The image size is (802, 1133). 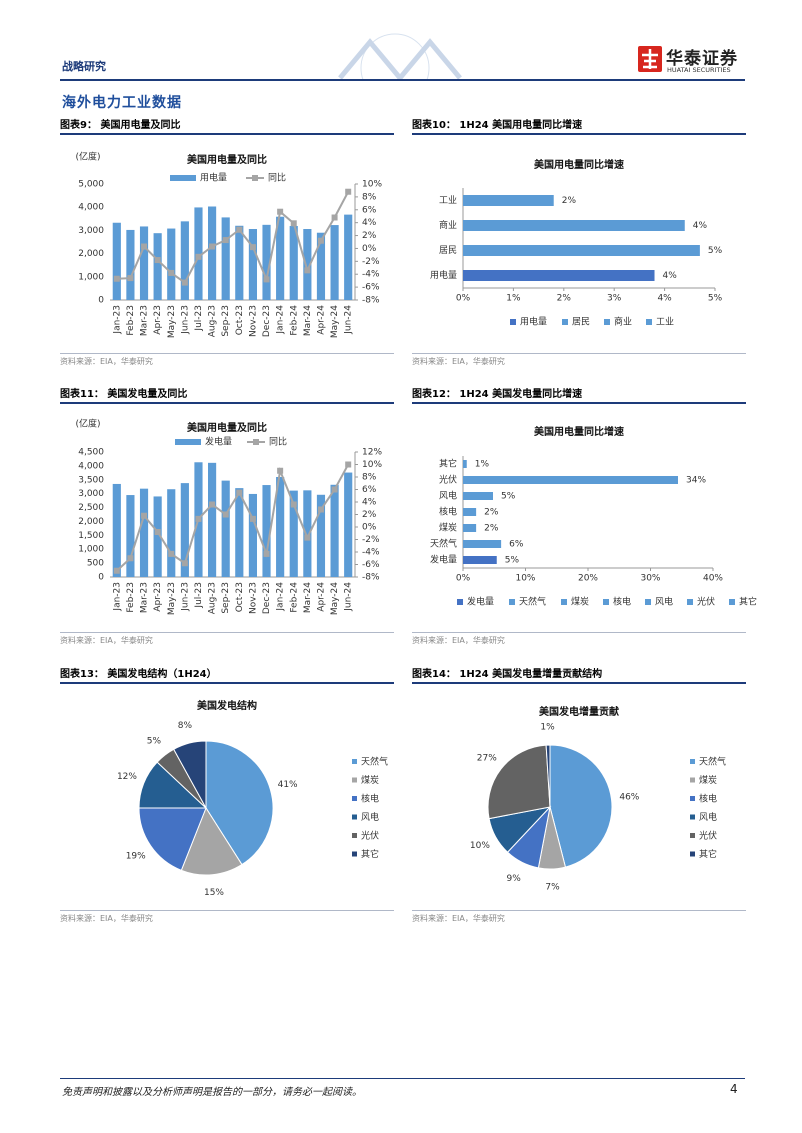 I want to click on x-tick-label: Mar-23, so click(x=145, y=597).